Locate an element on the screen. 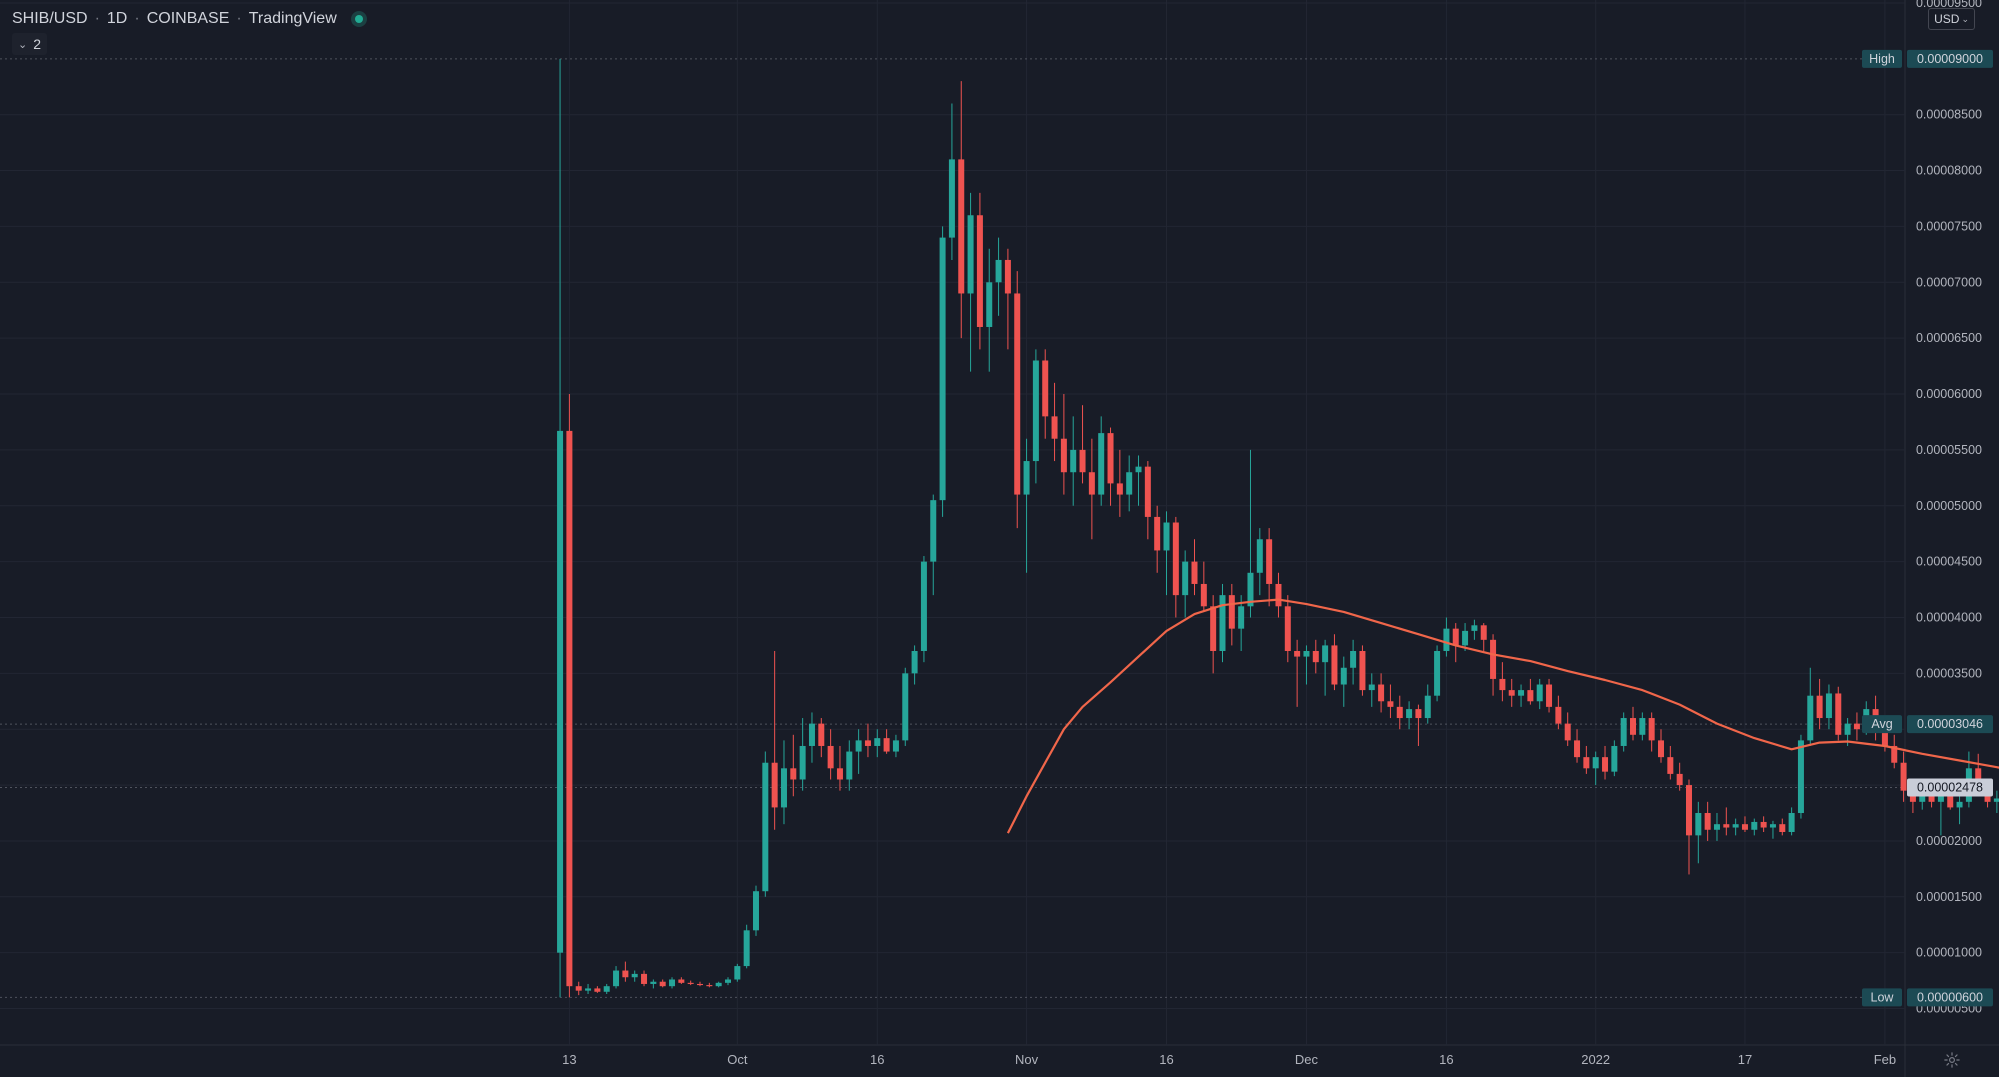 The height and width of the screenshot is (1077, 1999). time-tick-label: Oct is located at coordinates (737, 1059).